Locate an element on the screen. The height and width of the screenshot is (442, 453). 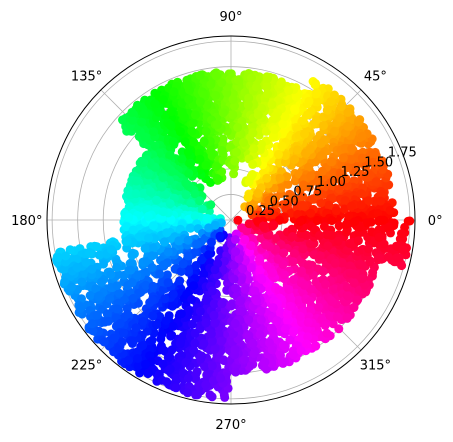
theta-tick-label: 90° is located at coordinates (230, 17).